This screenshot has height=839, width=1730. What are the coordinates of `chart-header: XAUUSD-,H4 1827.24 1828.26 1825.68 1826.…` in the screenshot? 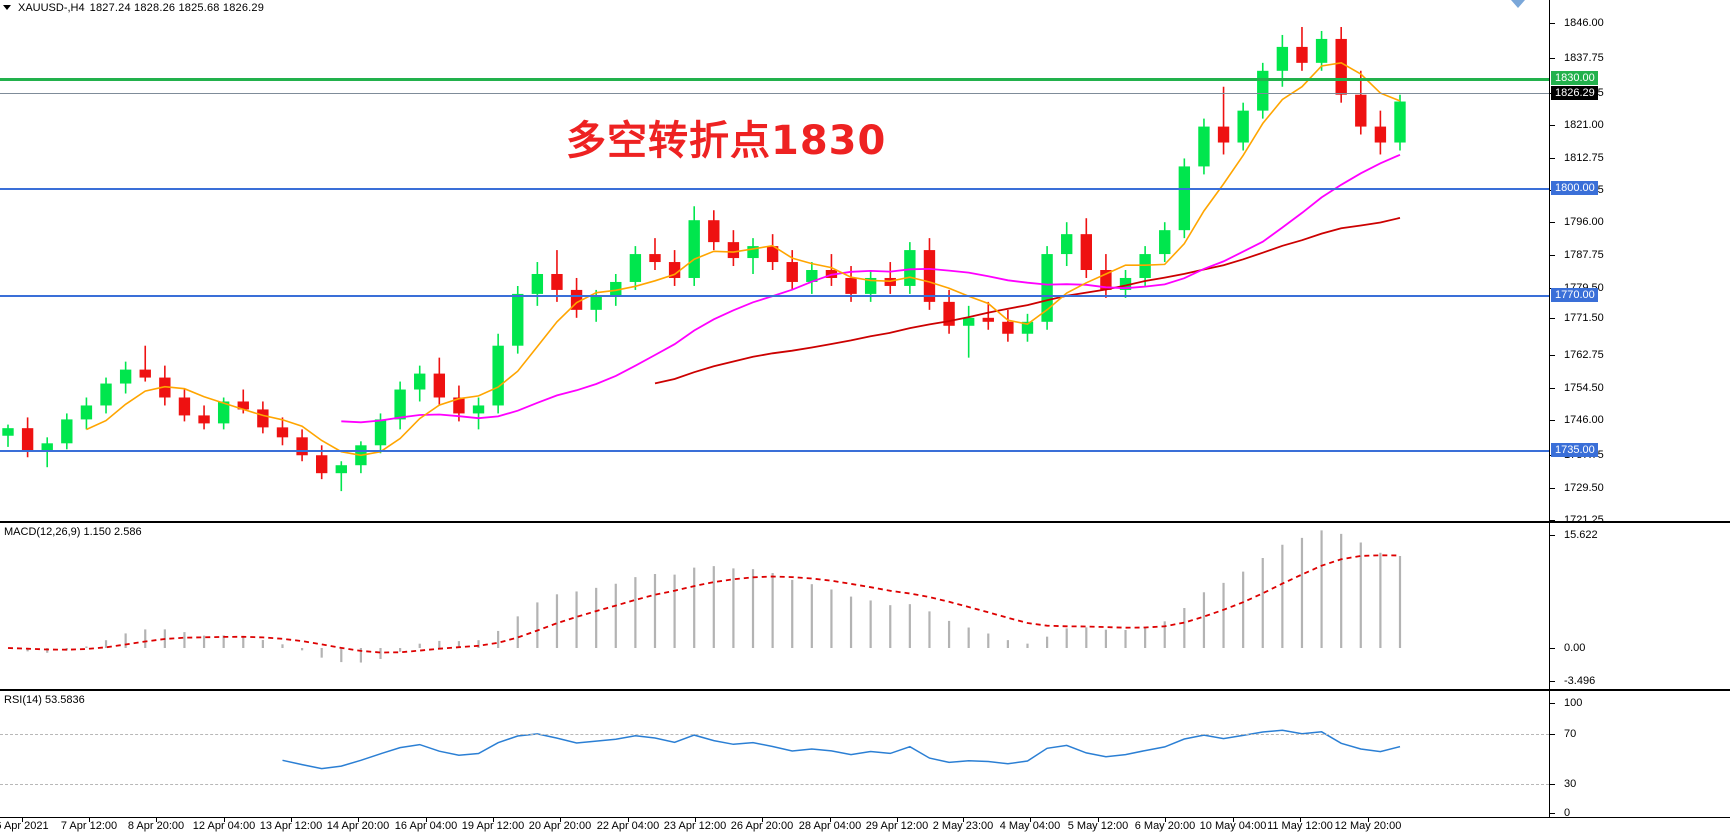 It's located at (132, 7).